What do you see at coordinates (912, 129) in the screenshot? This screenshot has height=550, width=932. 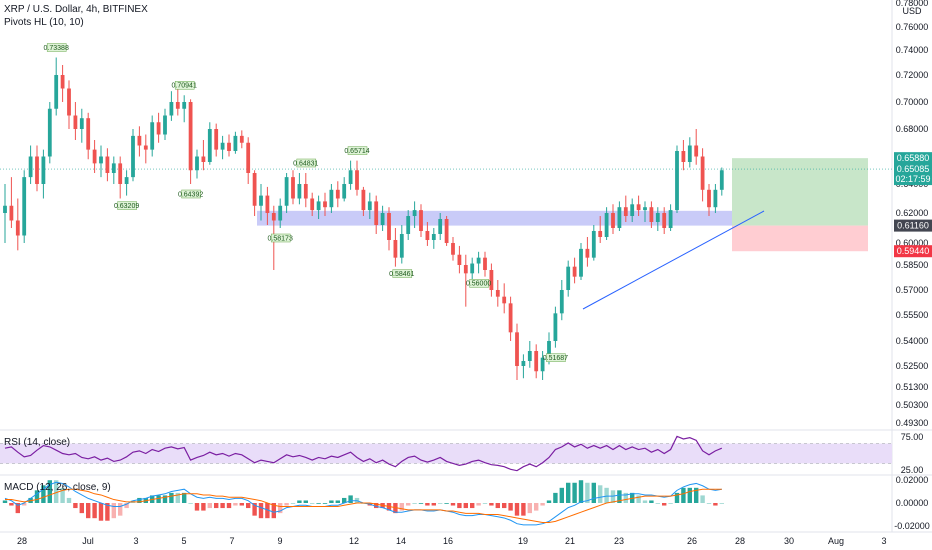 I see `price-axis-tick: 0.68000` at bounding box center [912, 129].